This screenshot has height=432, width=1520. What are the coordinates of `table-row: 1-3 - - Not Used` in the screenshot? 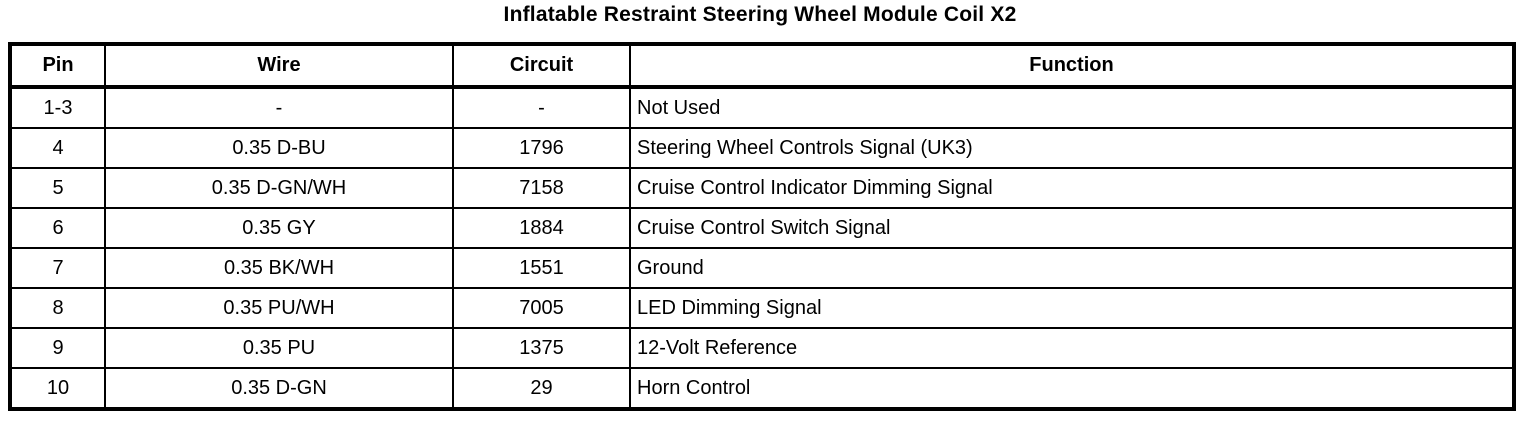 It's located at (762, 107).